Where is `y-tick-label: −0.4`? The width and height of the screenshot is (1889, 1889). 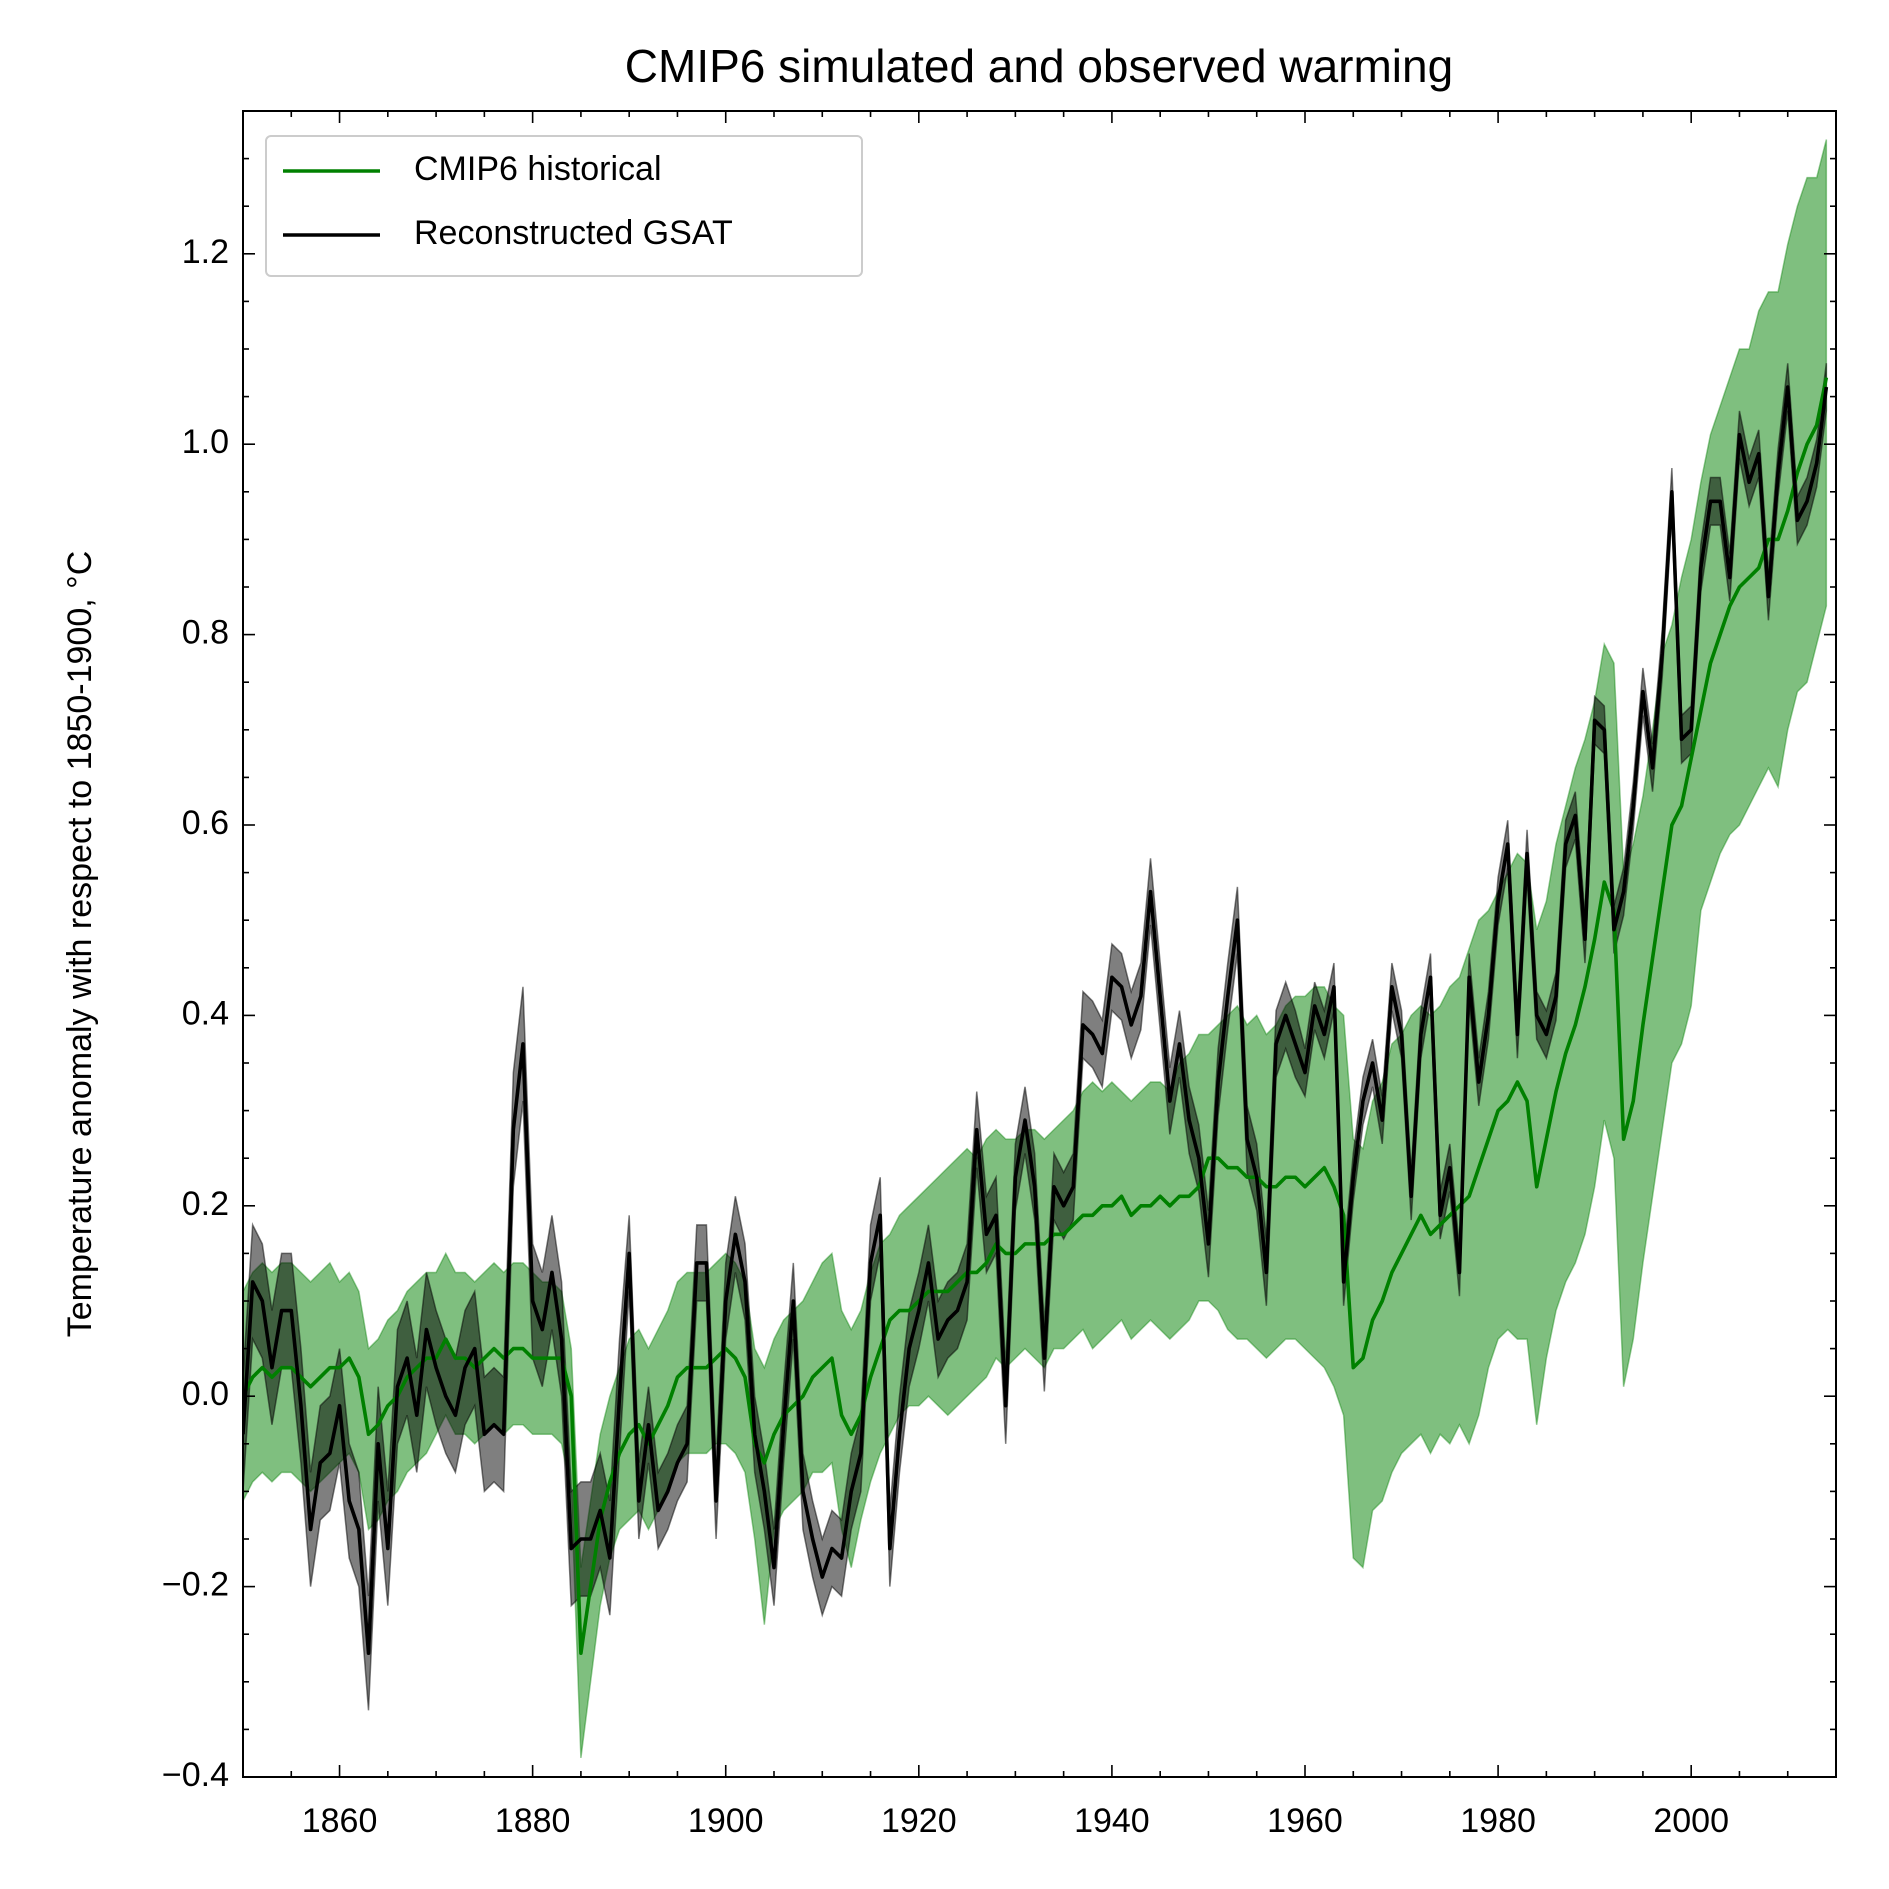 y-tick-label: −0.4 is located at coordinates (195, 1775).